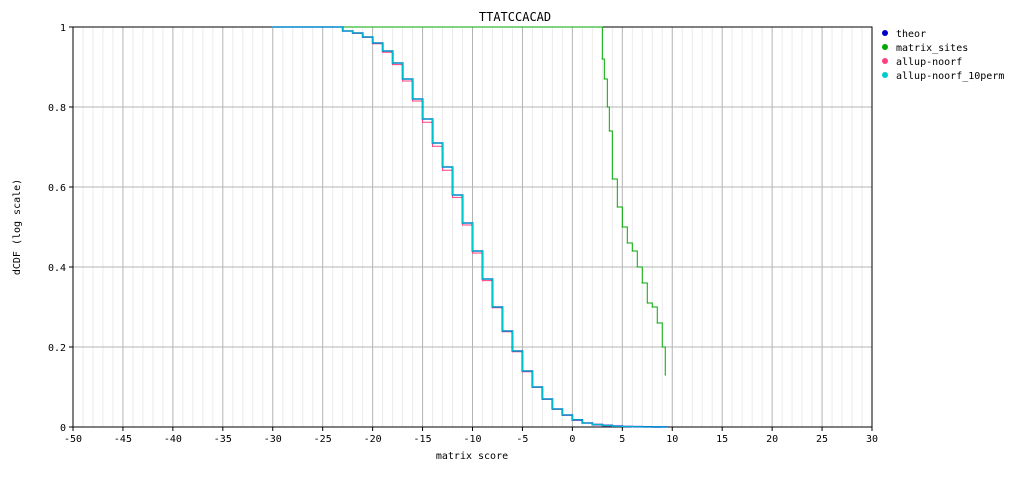 The width and height of the screenshot is (1030, 478). I want to click on x-tick-label: 25, so click(822, 439).